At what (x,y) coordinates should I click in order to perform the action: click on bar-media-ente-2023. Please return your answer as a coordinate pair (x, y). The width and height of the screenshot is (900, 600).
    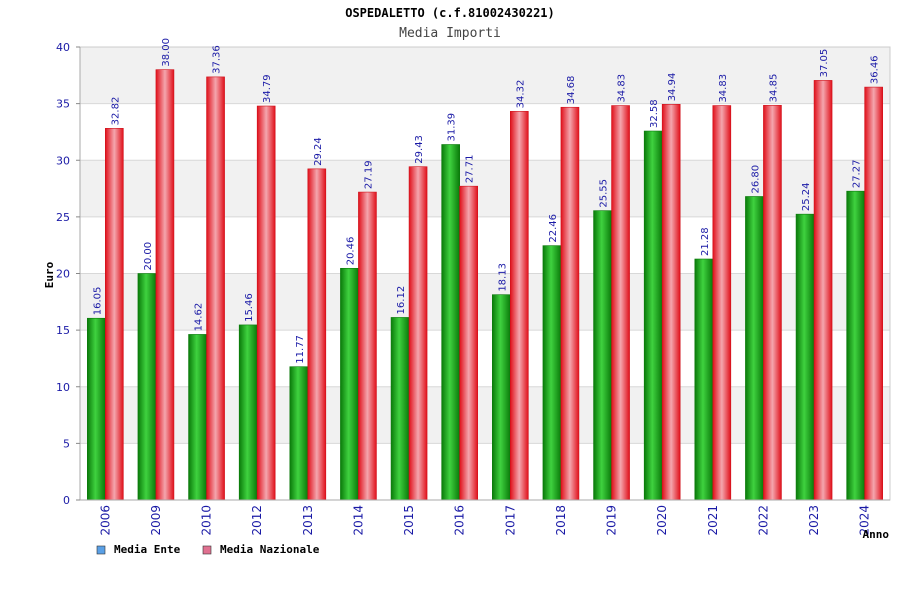
    Looking at the image, I should click on (805, 357).